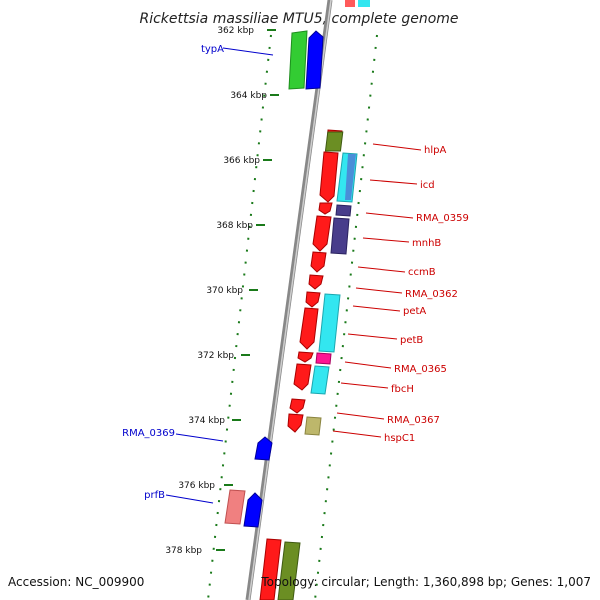  I want to click on gene-label-fbcH: fbcH, so click(402, 389).